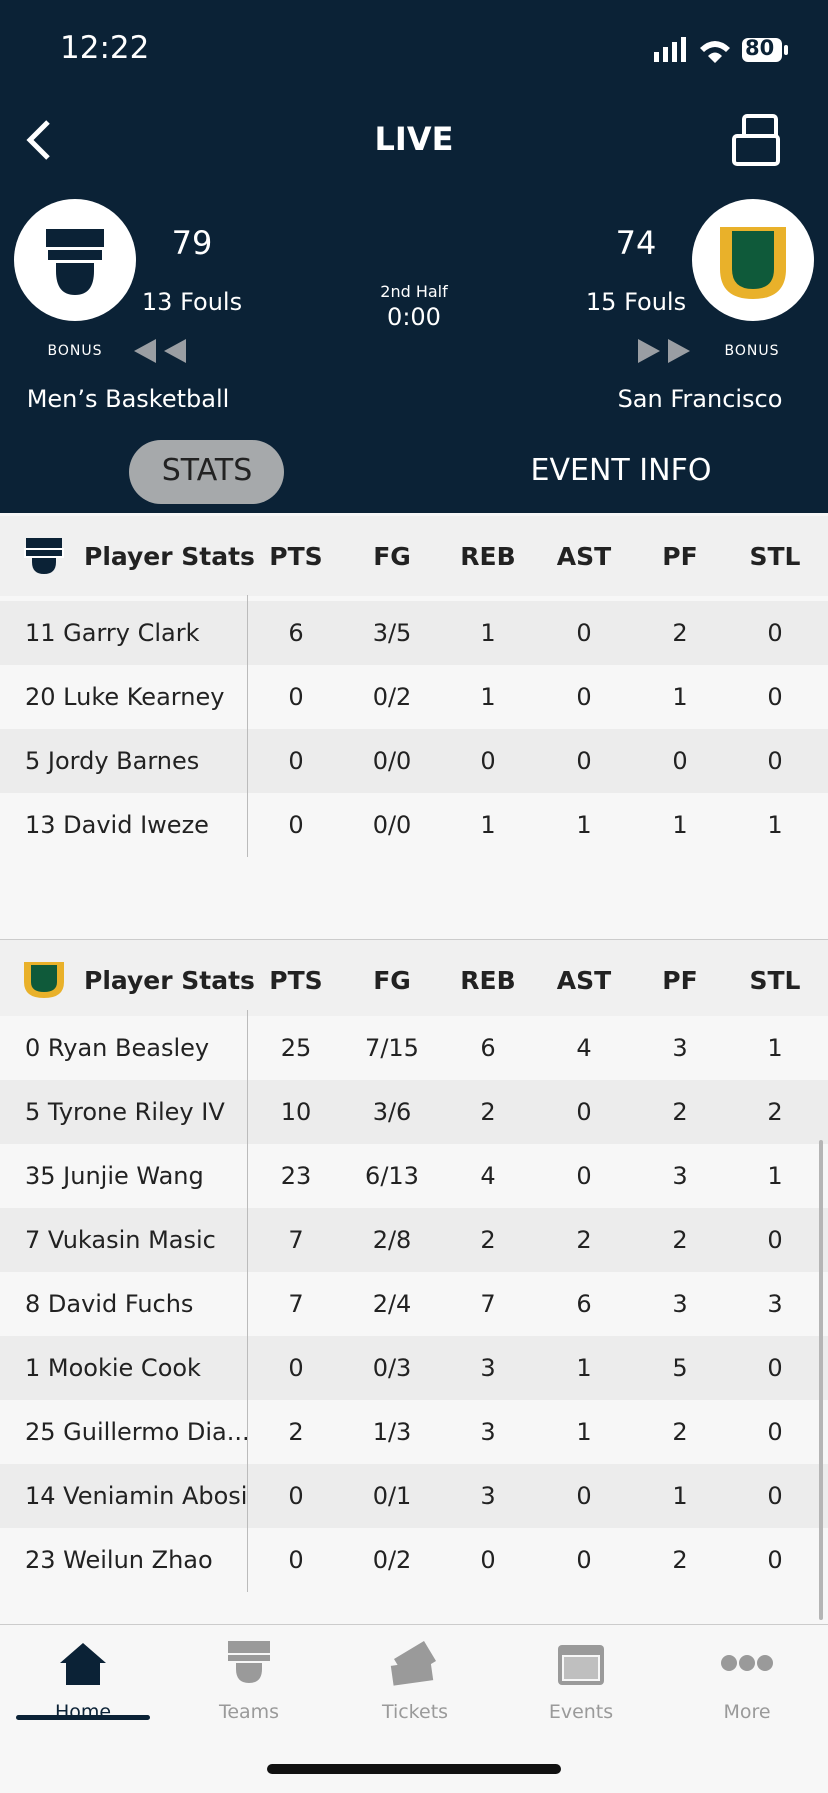  What do you see at coordinates (414, 317) in the screenshot?
I see `game-clock: 0:00` at bounding box center [414, 317].